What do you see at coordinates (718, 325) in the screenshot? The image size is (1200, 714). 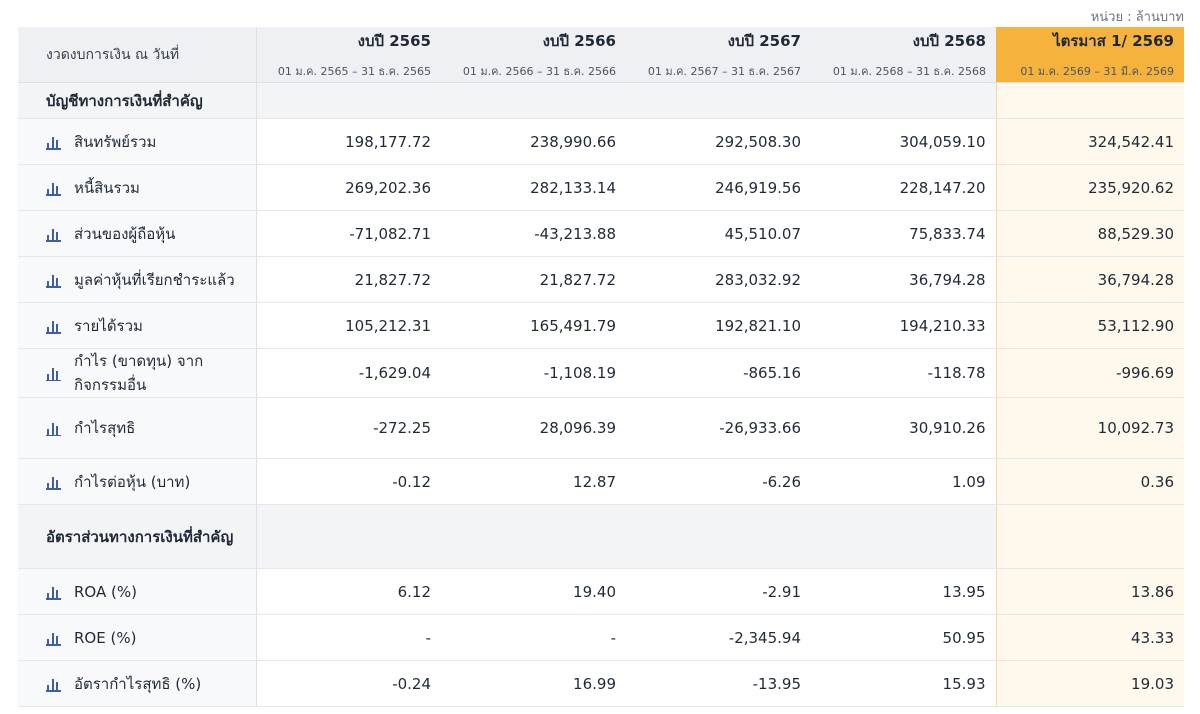 I see `value-cell: 192,821.10` at bounding box center [718, 325].